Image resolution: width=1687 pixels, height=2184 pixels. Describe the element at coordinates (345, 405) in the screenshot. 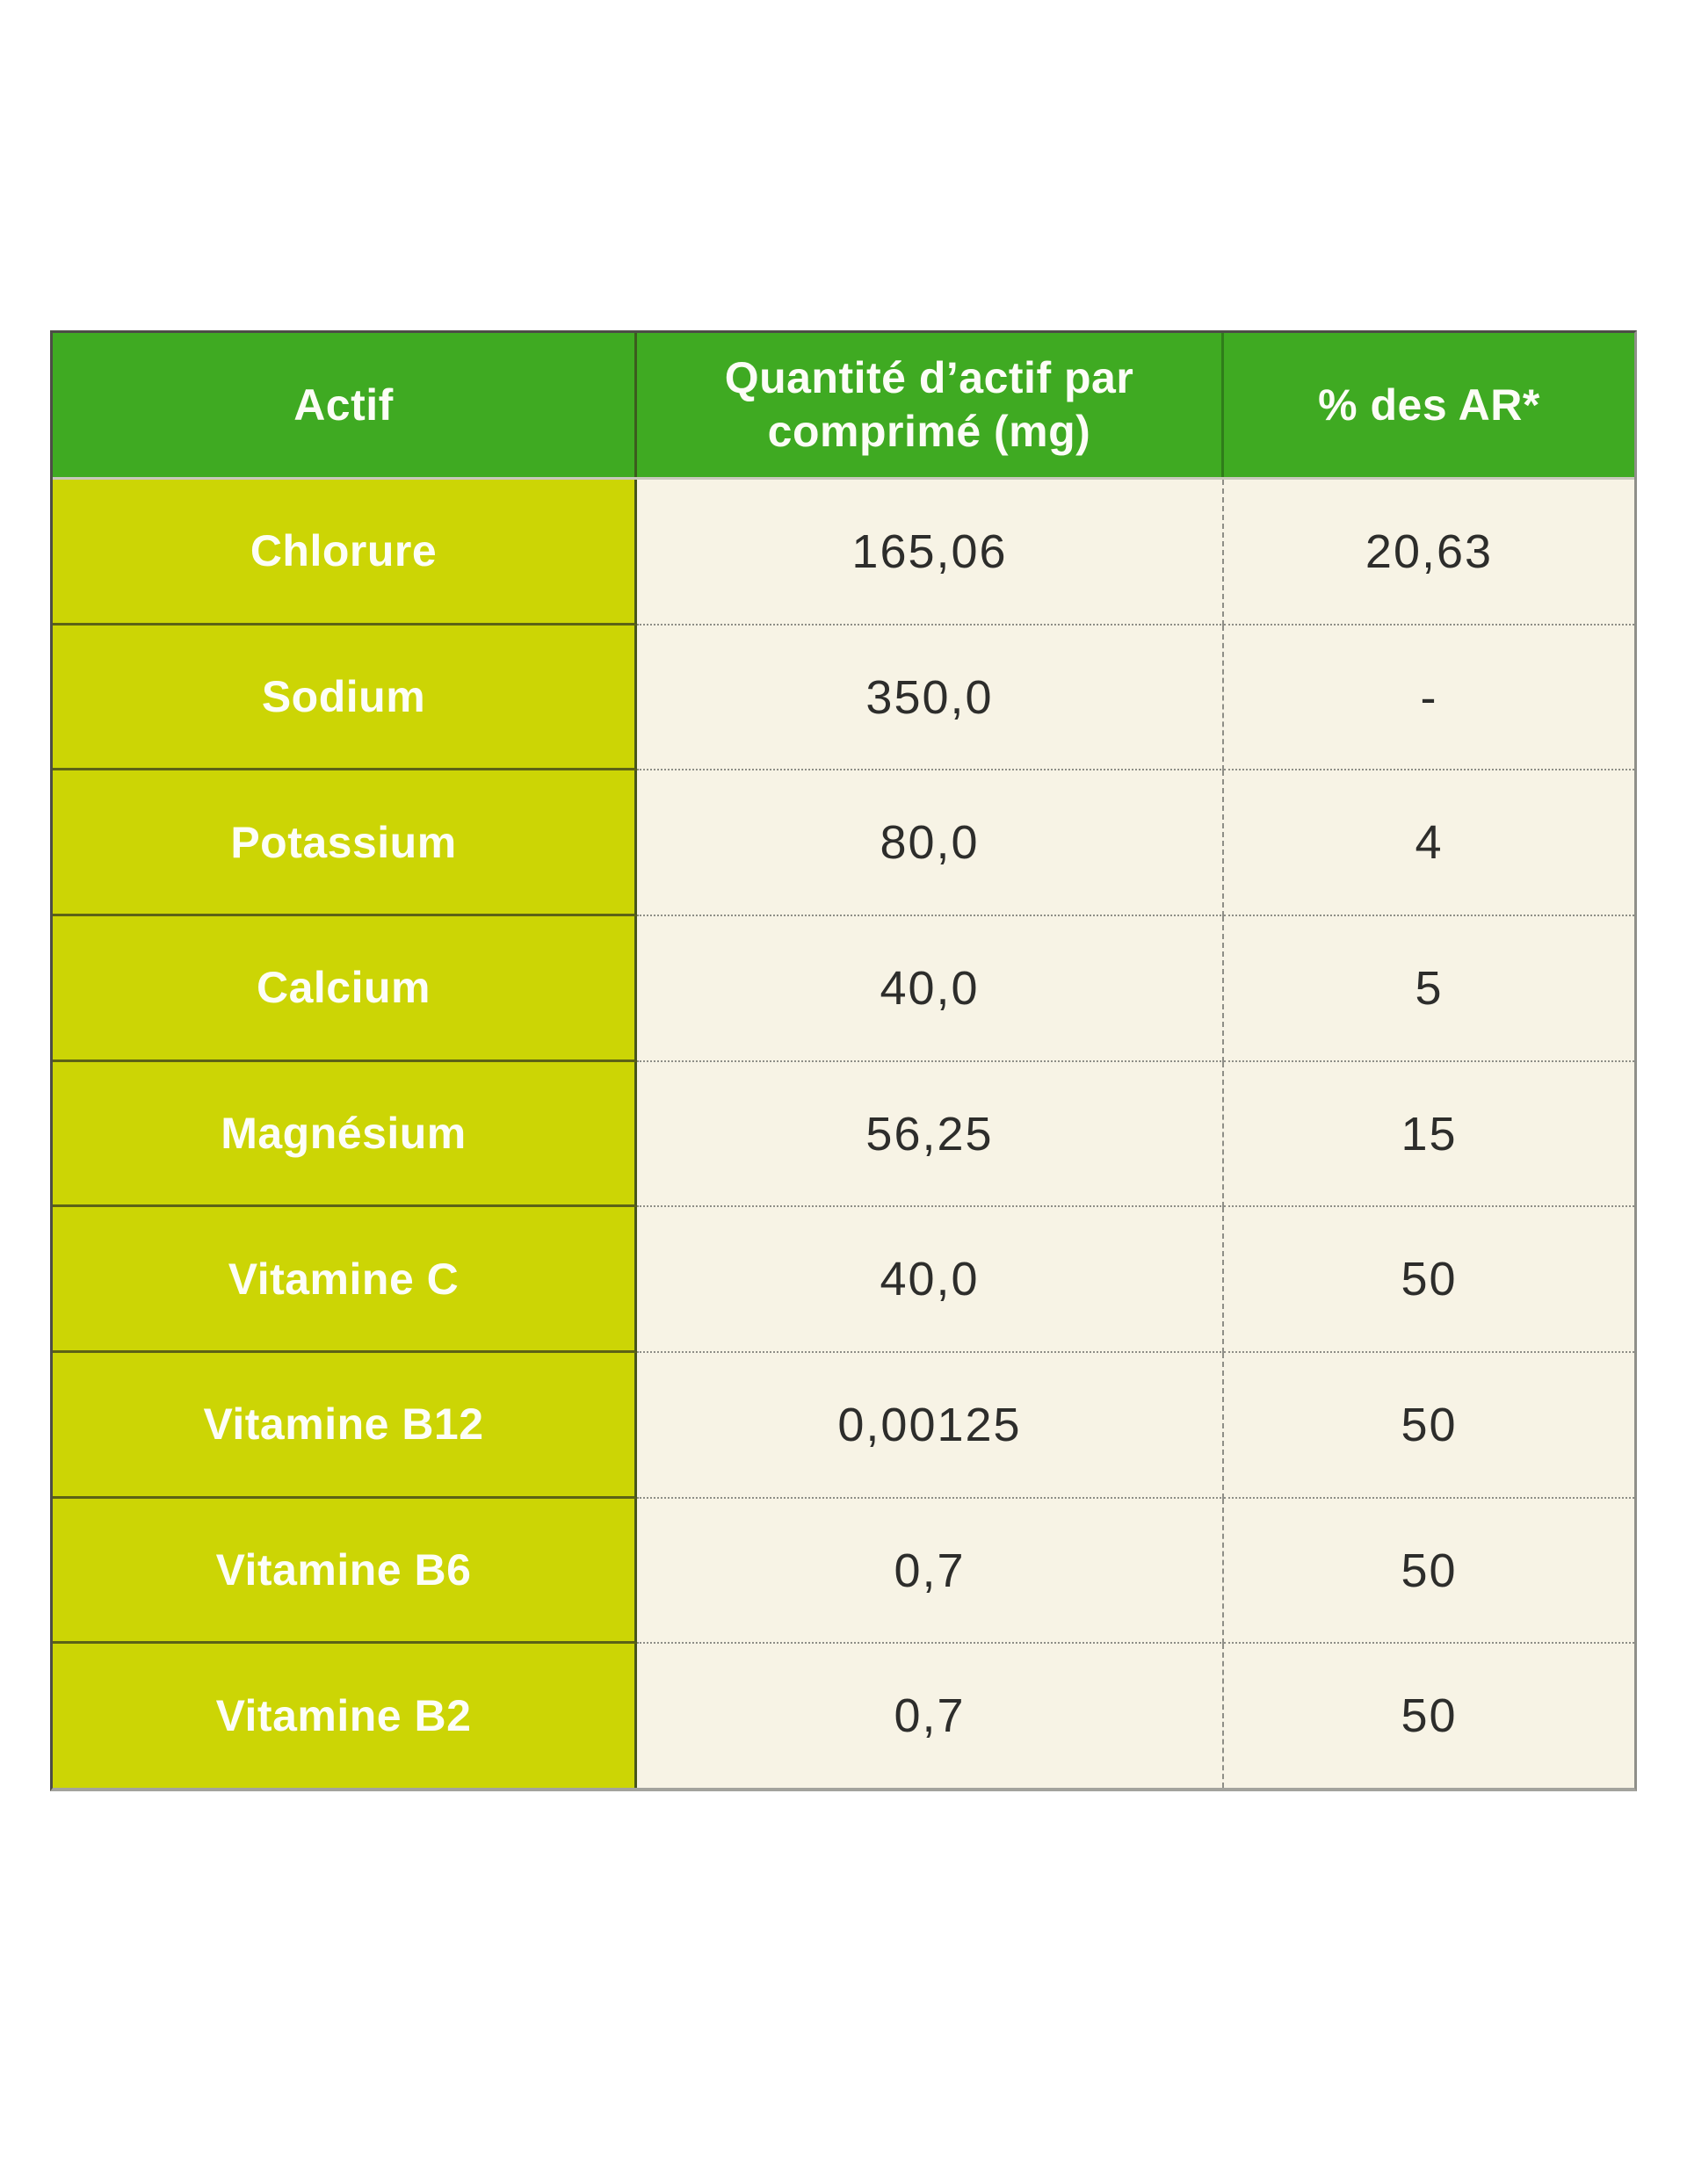

I see `header-cell-actif: Actif` at that location.